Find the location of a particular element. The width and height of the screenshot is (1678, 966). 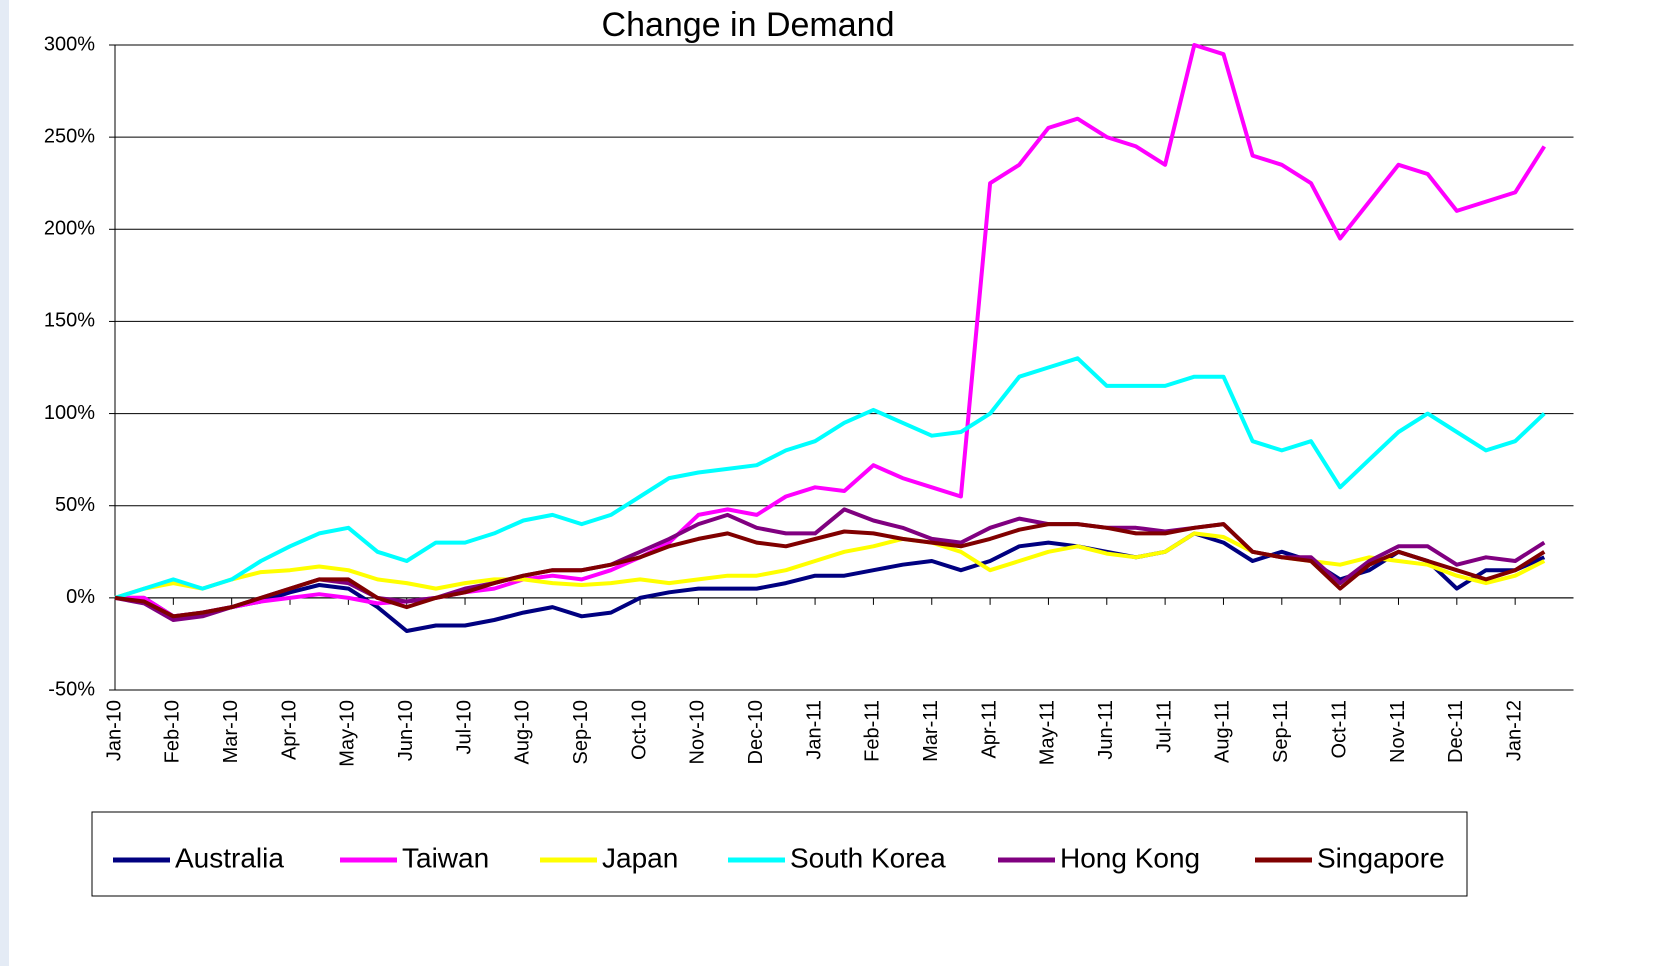

y-tick-label: -50% is located at coordinates (71, 689).